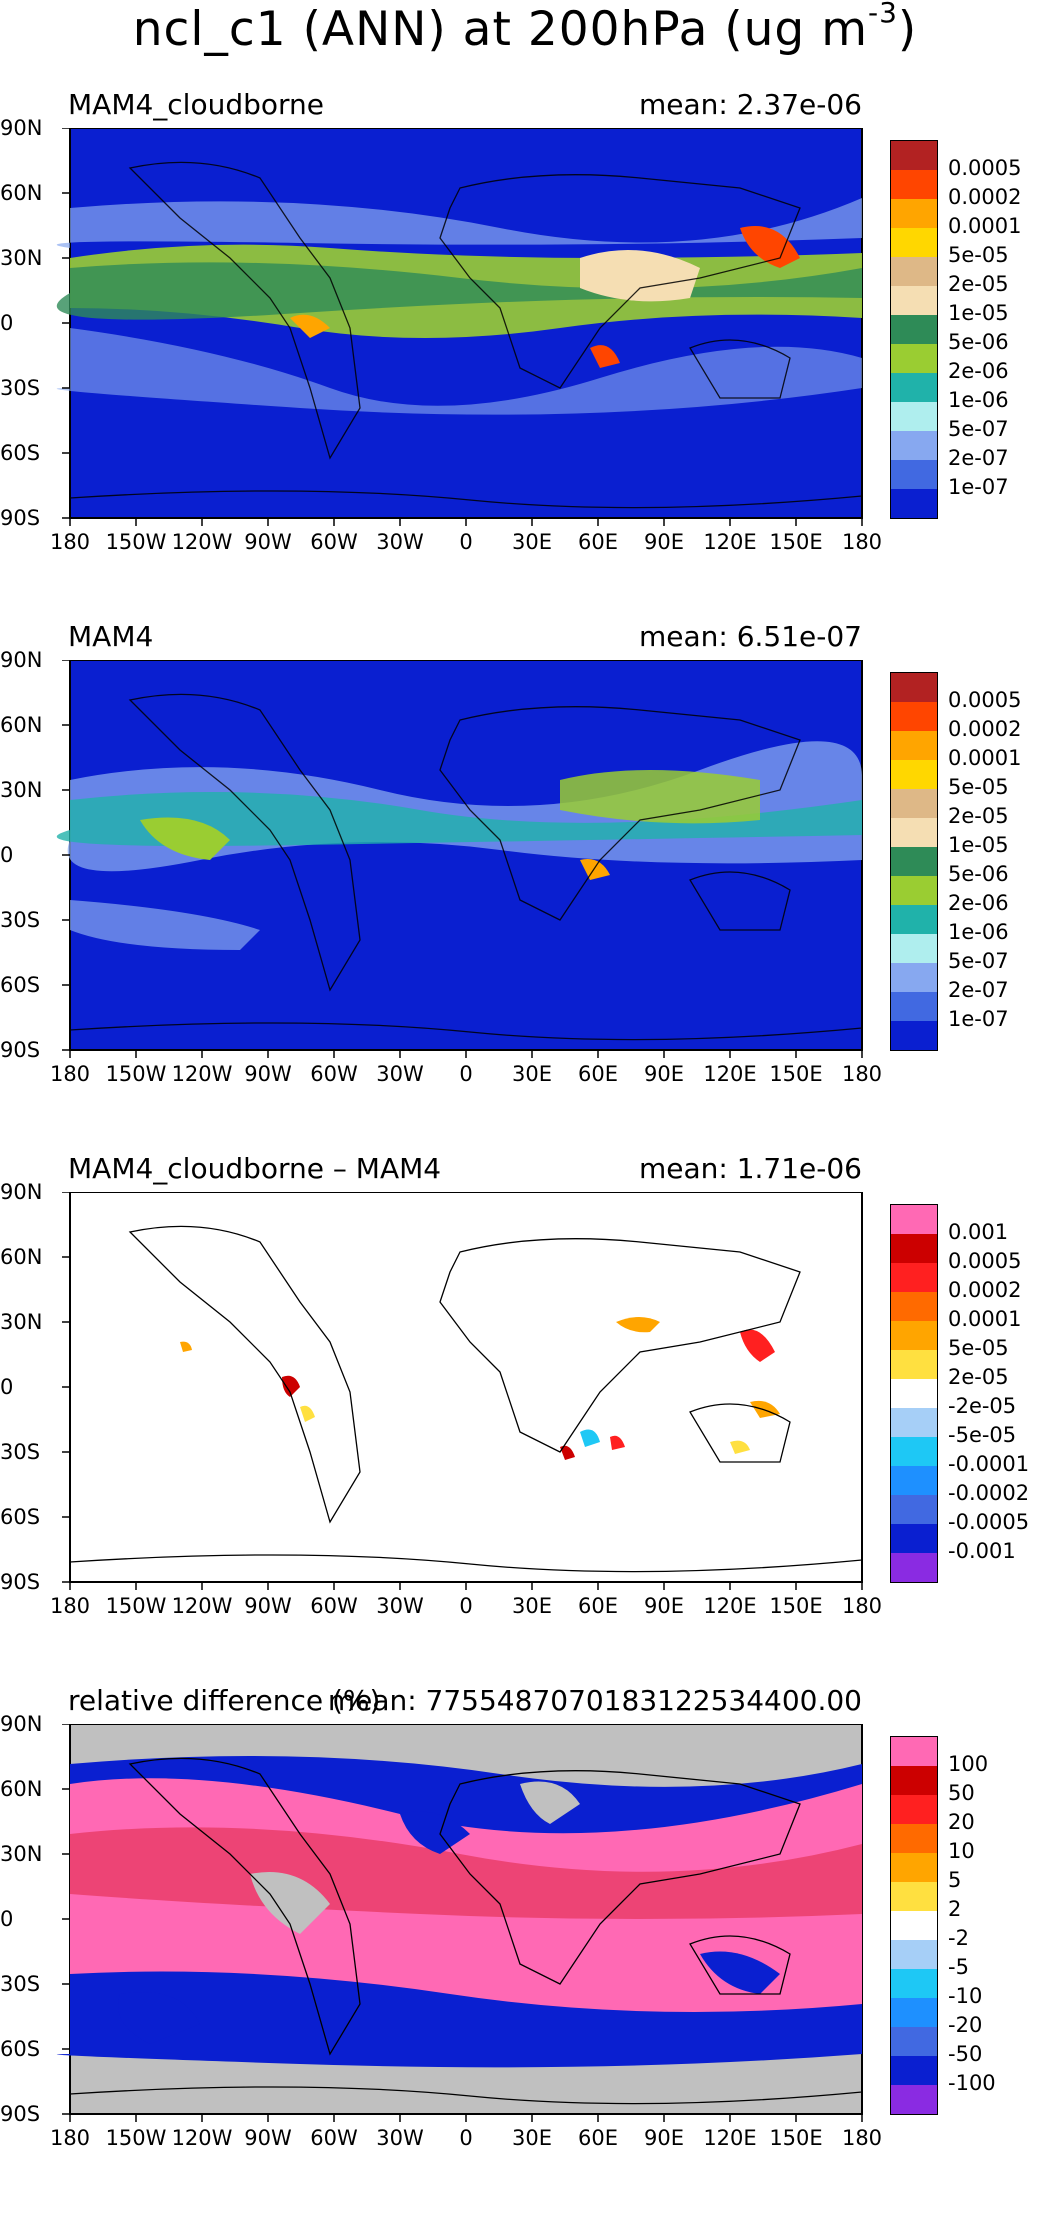 The height and width of the screenshot is (2214, 1050). I want to click on longitude-tick-label: 150W, so click(136, 542).